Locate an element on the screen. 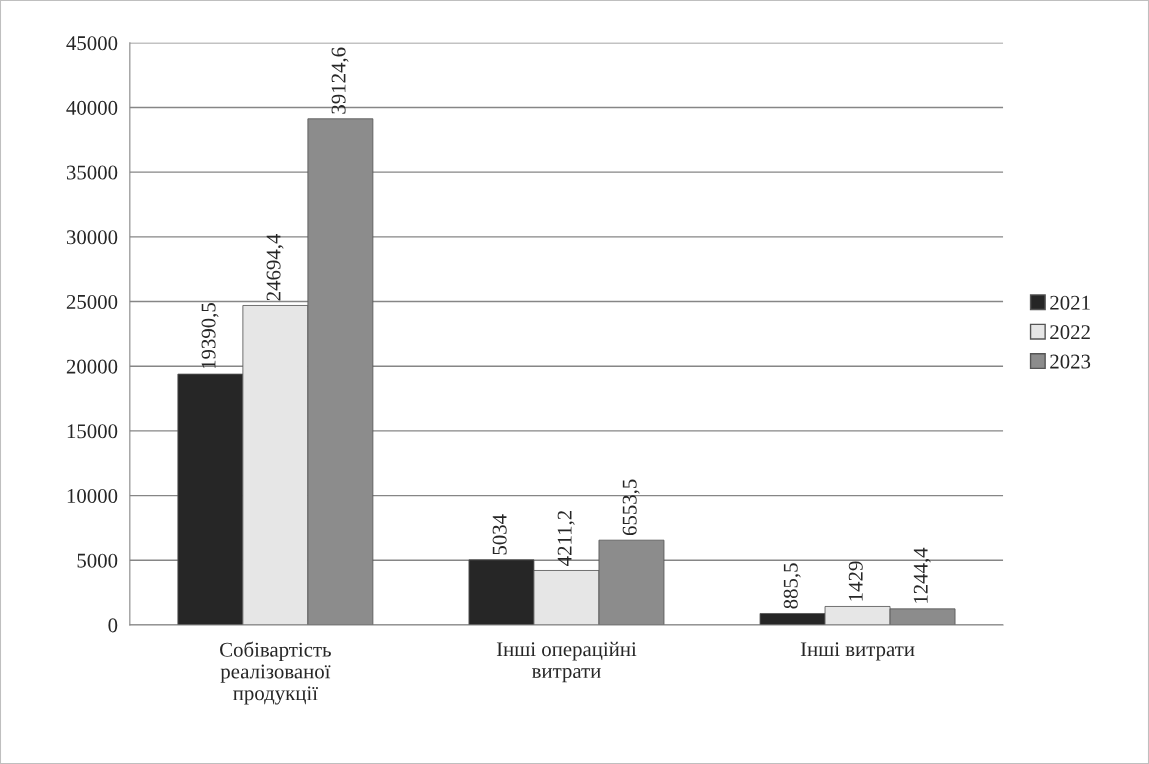 The width and height of the screenshot is (1149, 764). data-label: 19390,5 is located at coordinates (210, 336).